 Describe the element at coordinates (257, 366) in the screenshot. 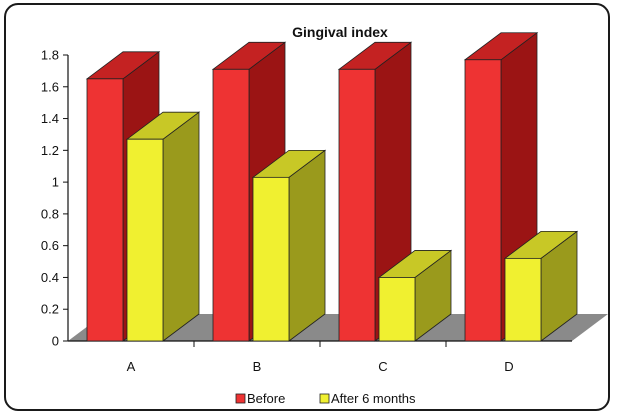

I see `x-category-label: B` at that location.